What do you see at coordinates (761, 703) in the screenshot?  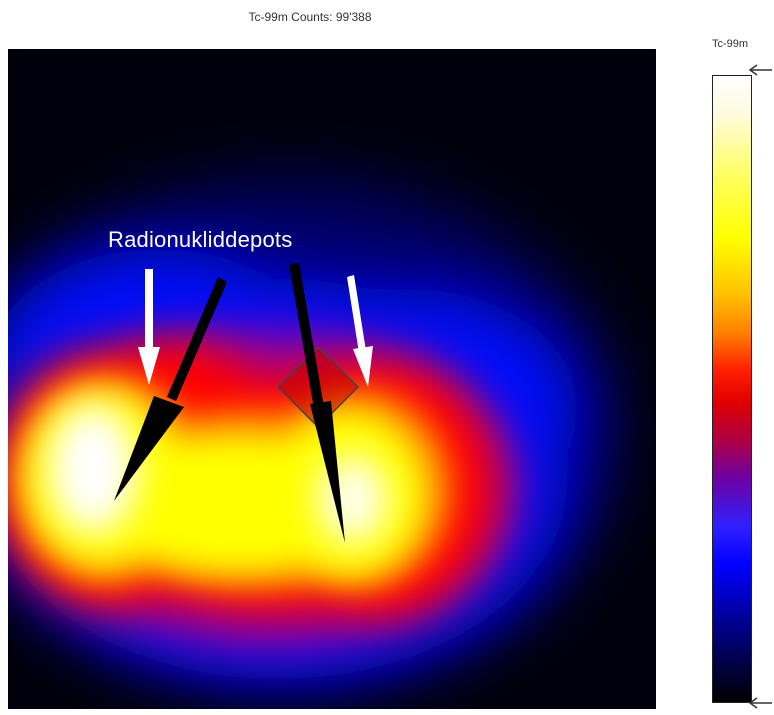 I see `colorbar-min-arrow-icon` at bounding box center [761, 703].